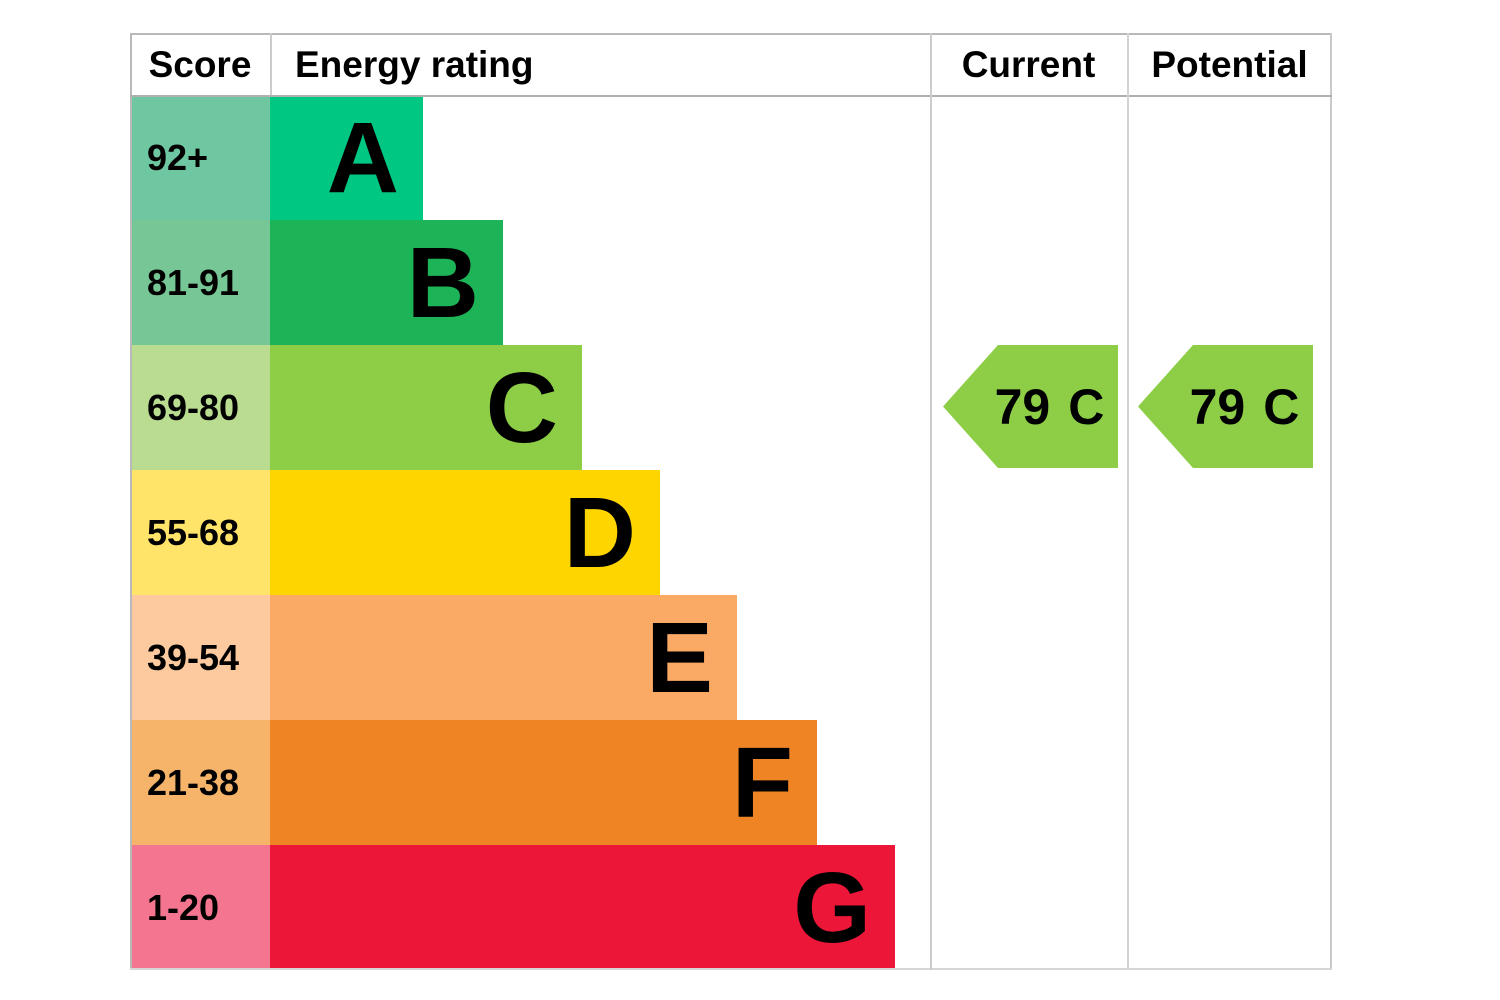 The width and height of the screenshot is (1500, 1000). I want to click on header-potential: Potential, so click(1229, 64).